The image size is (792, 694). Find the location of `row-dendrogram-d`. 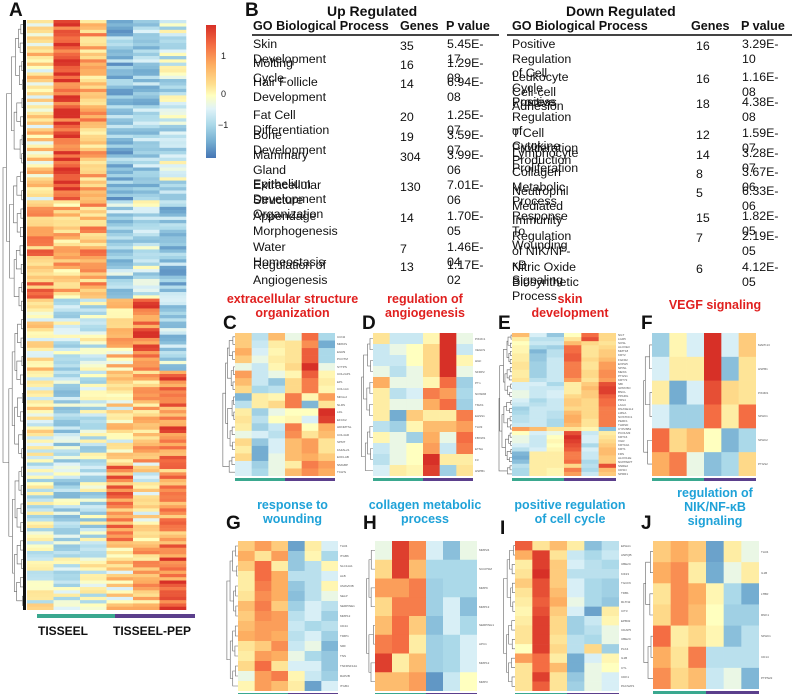

row-dendrogram-d is located at coordinates (367, 404).